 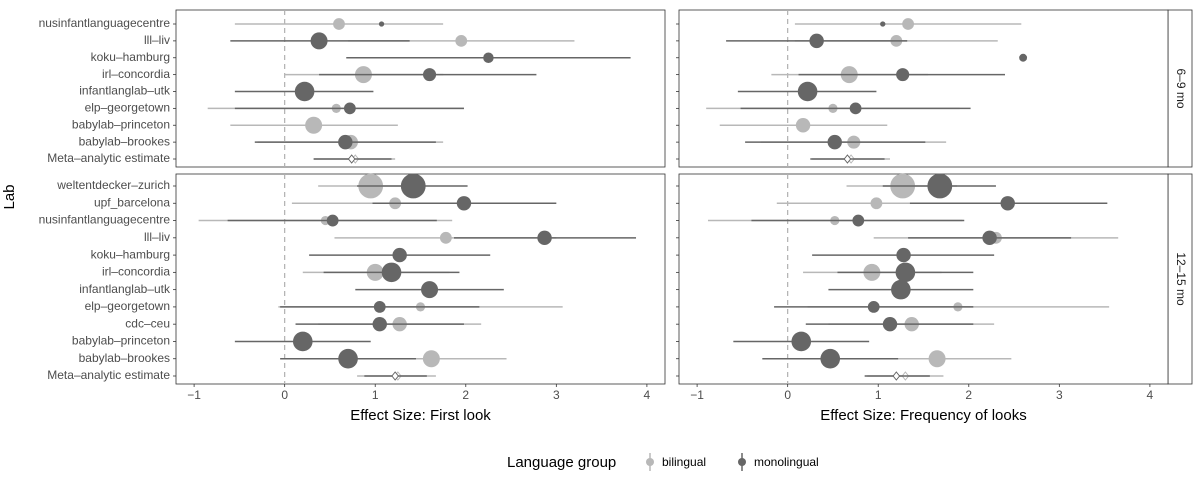 I want to click on facet-strip-label: 6–9 mo, so click(x=1181, y=88).